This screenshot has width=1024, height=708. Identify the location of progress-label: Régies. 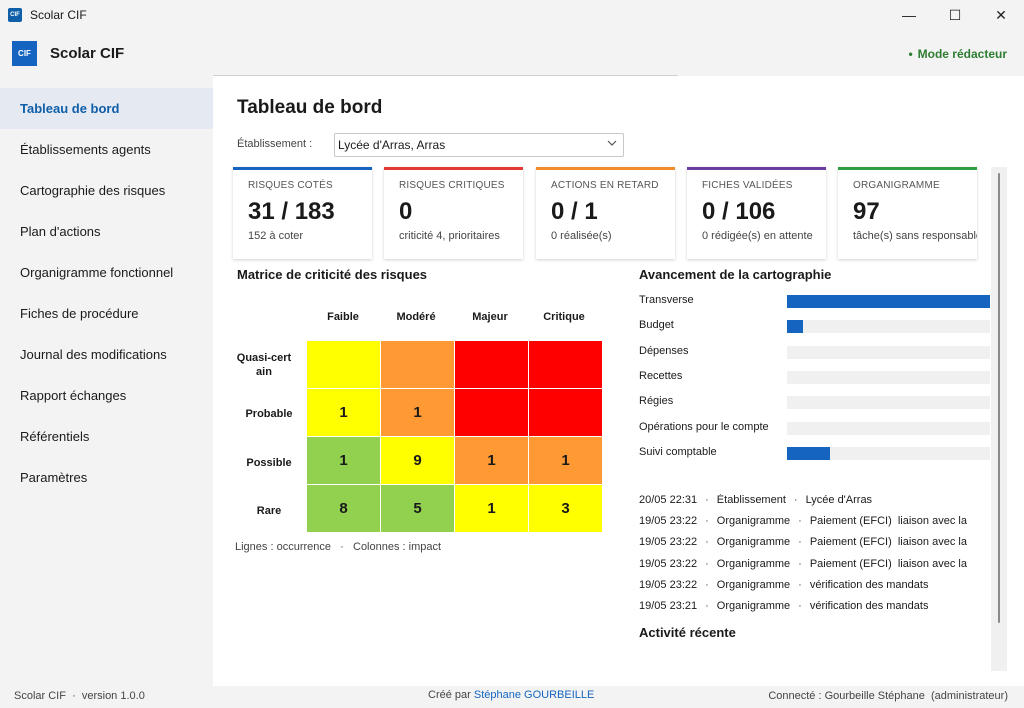
(656, 401).